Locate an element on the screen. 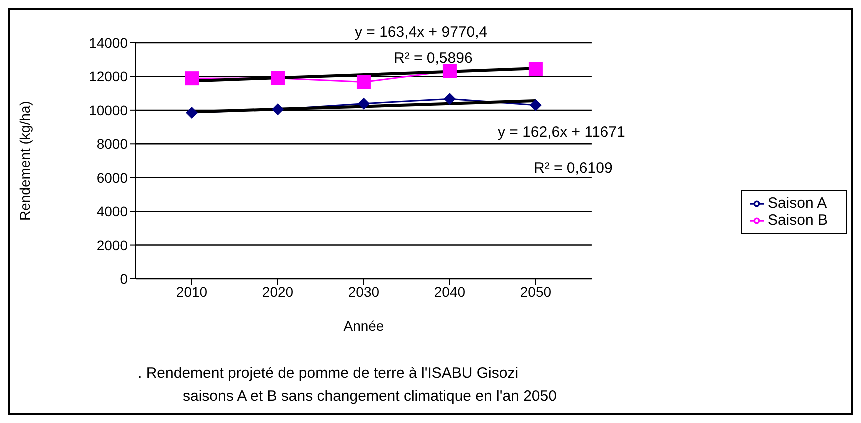  y-axis-title: Rendement (kg/ha) is located at coordinates (24, 161).